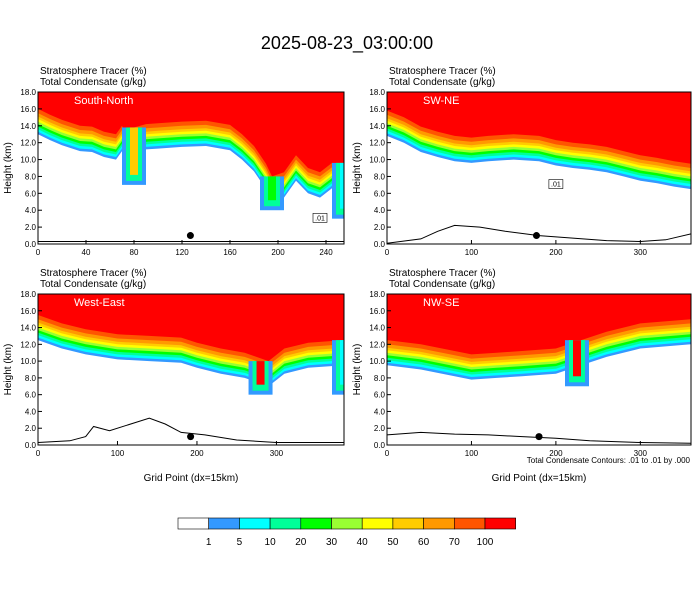 This screenshot has height=612, width=695. What do you see at coordinates (455, 542) in the screenshot?
I see `colorbar-label: 70` at bounding box center [455, 542].